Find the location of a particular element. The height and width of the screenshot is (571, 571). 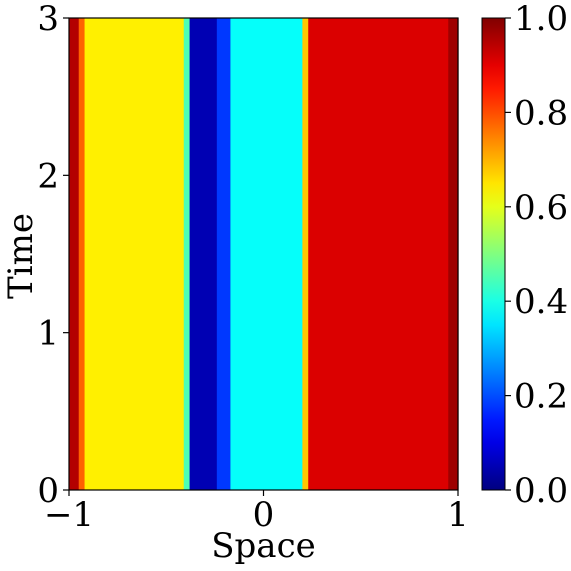

colorbar is located at coordinates (493, 254).